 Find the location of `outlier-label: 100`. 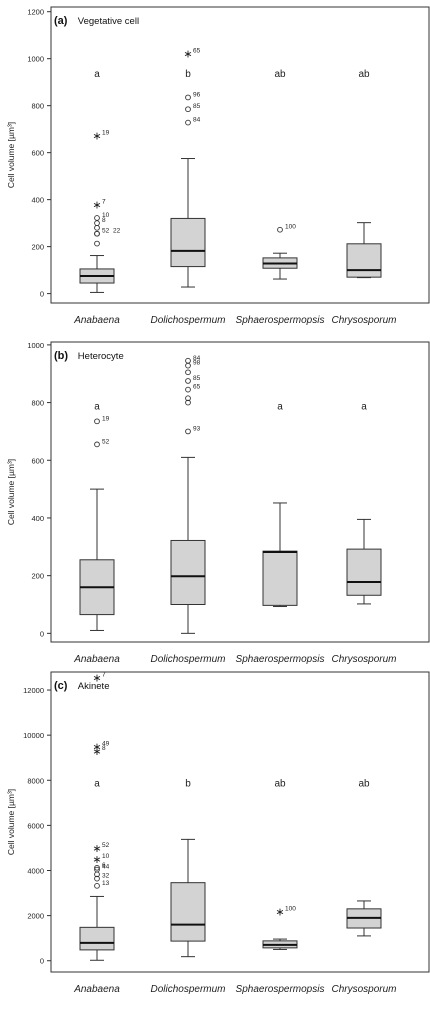

outlier-label: 100 is located at coordinates (290, 227).